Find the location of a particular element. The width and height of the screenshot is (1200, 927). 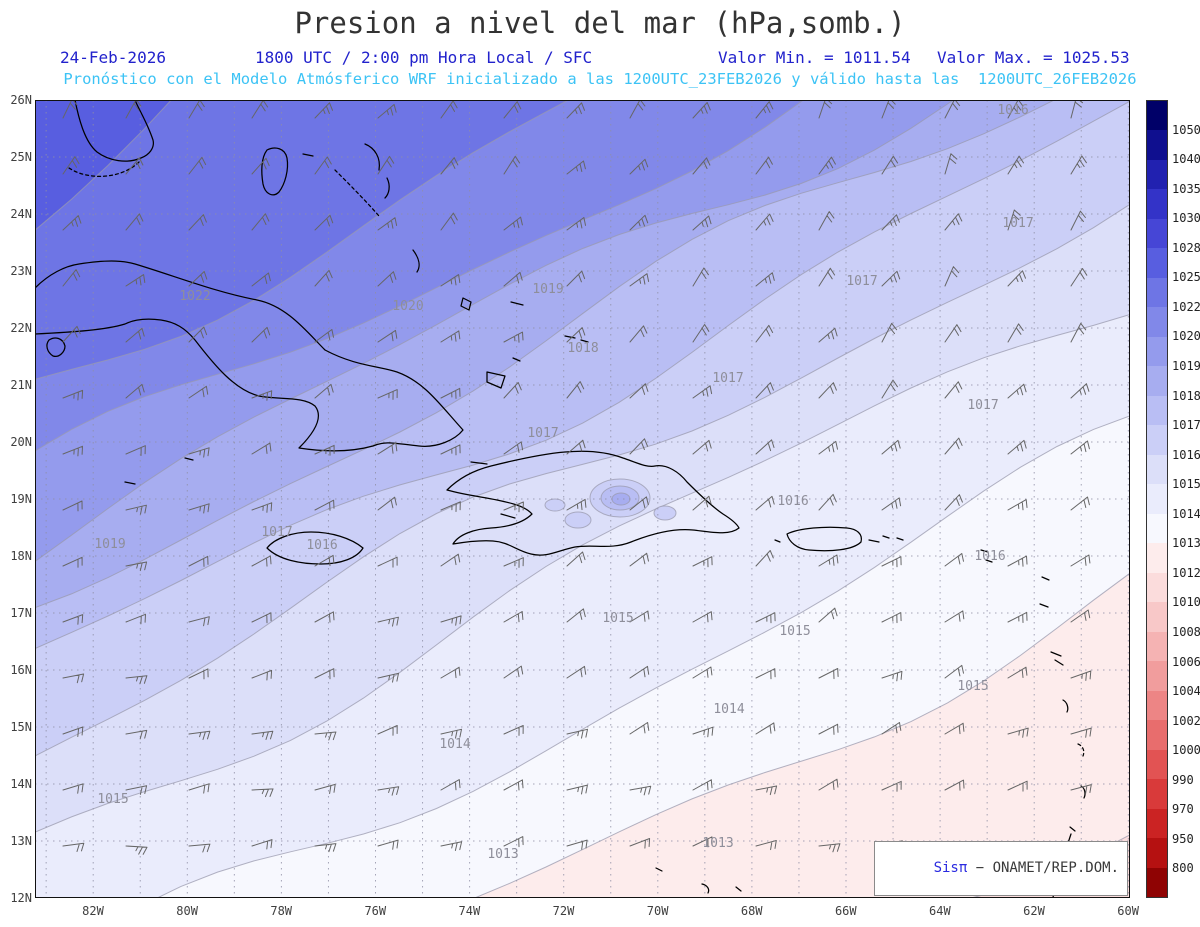

lon-label: 72W is located at coordinates (563, 911).